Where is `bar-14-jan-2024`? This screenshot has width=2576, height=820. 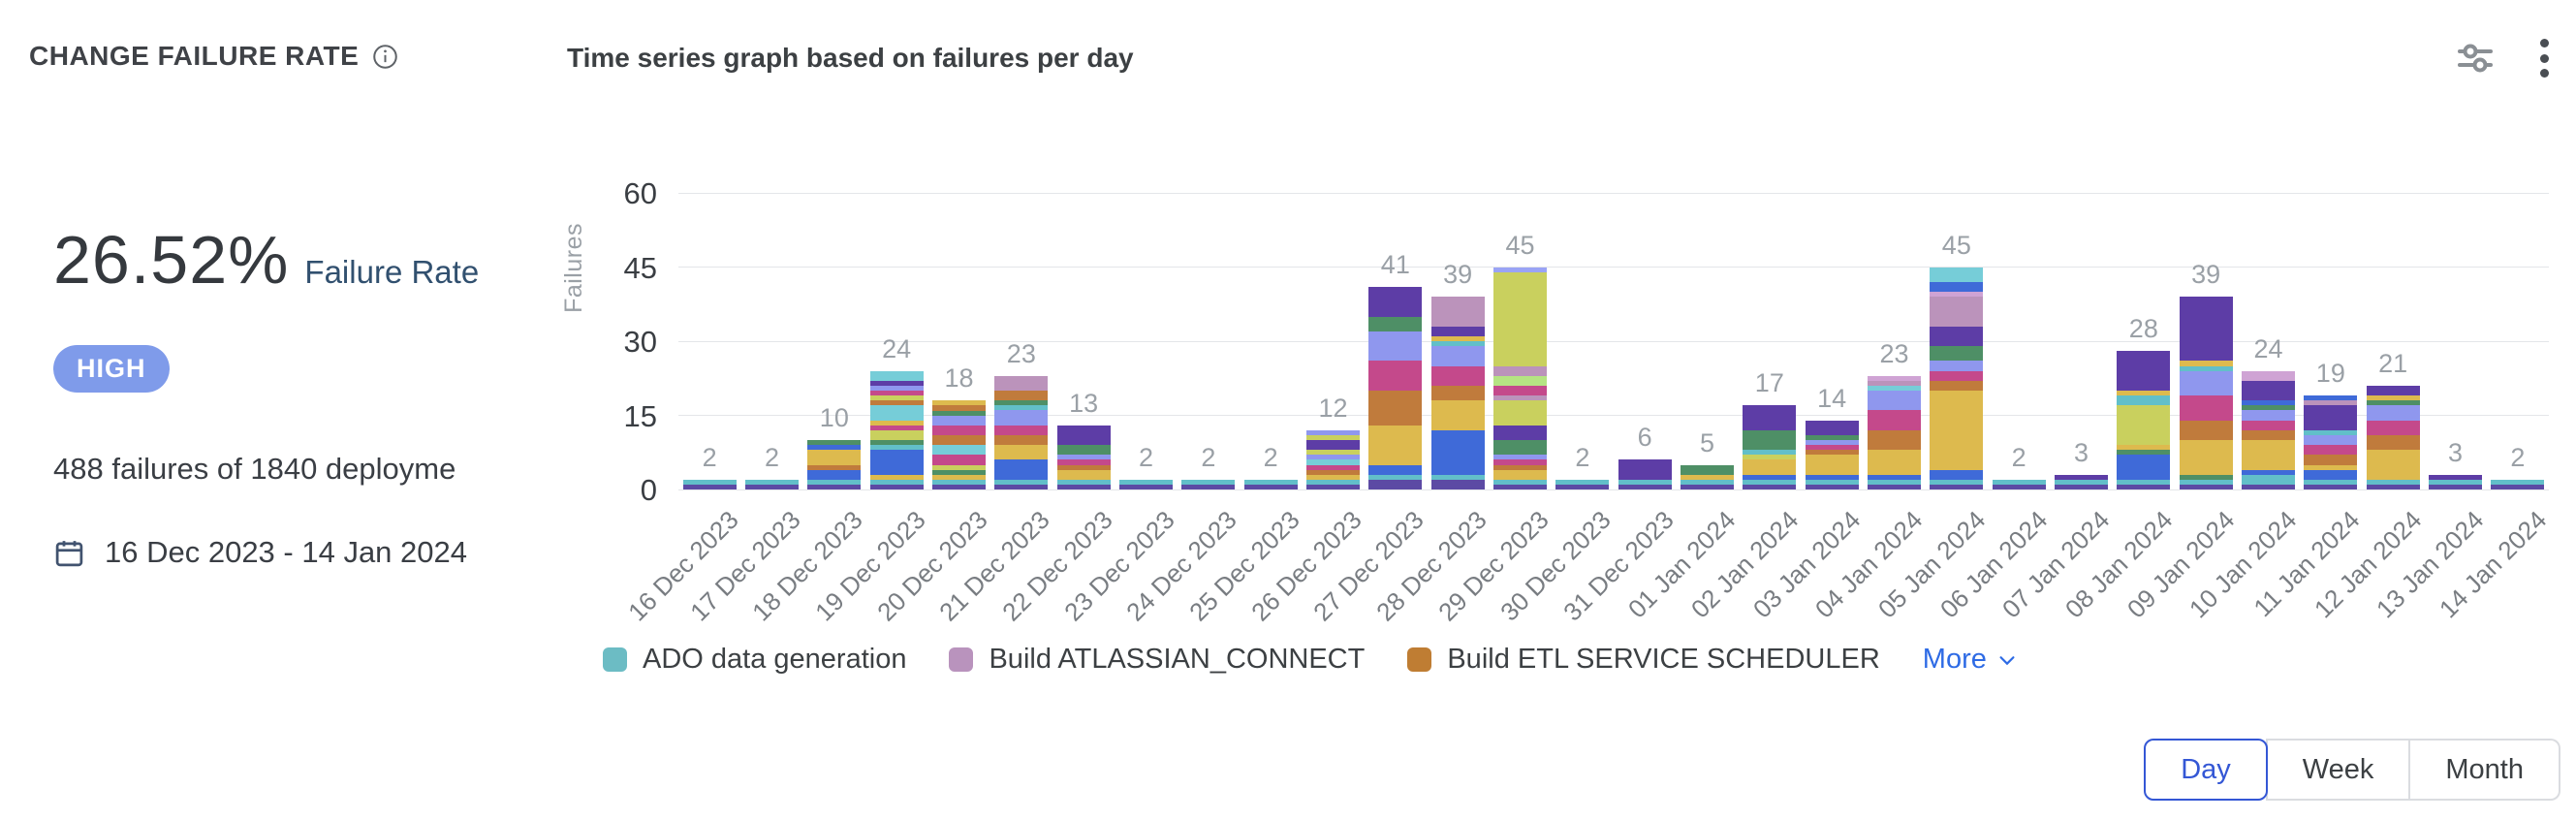 bar-14-jan-2024 is located at coordinates (2518, 484).